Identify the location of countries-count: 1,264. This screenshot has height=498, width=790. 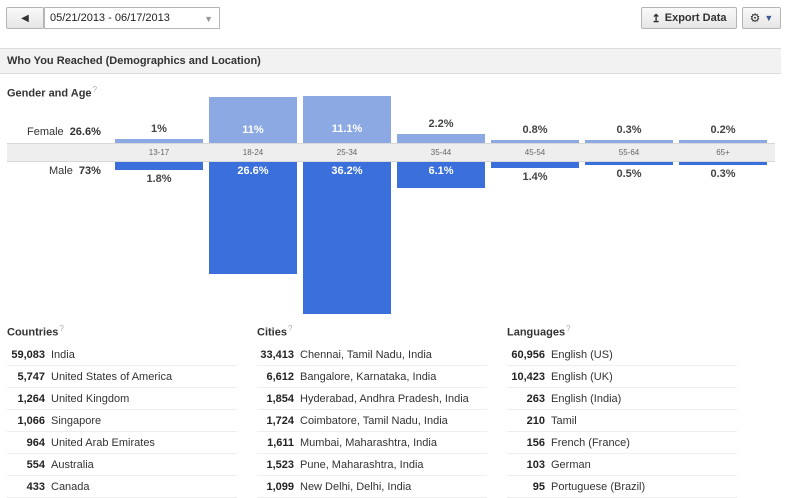
(31, 398).